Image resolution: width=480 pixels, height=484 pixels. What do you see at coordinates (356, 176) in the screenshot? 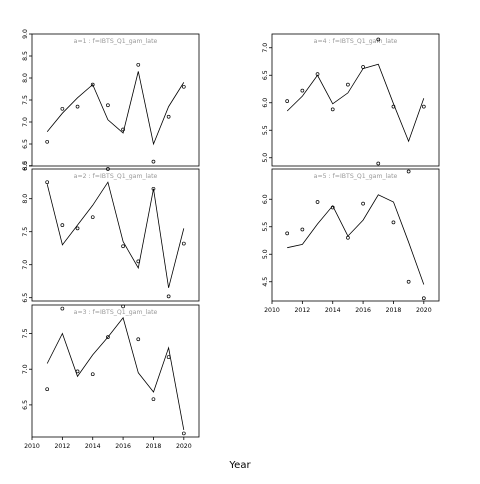
I see `panel-title: a=5 : f=IBTS_Q1_gam_late` at bounding box center [356, 176].